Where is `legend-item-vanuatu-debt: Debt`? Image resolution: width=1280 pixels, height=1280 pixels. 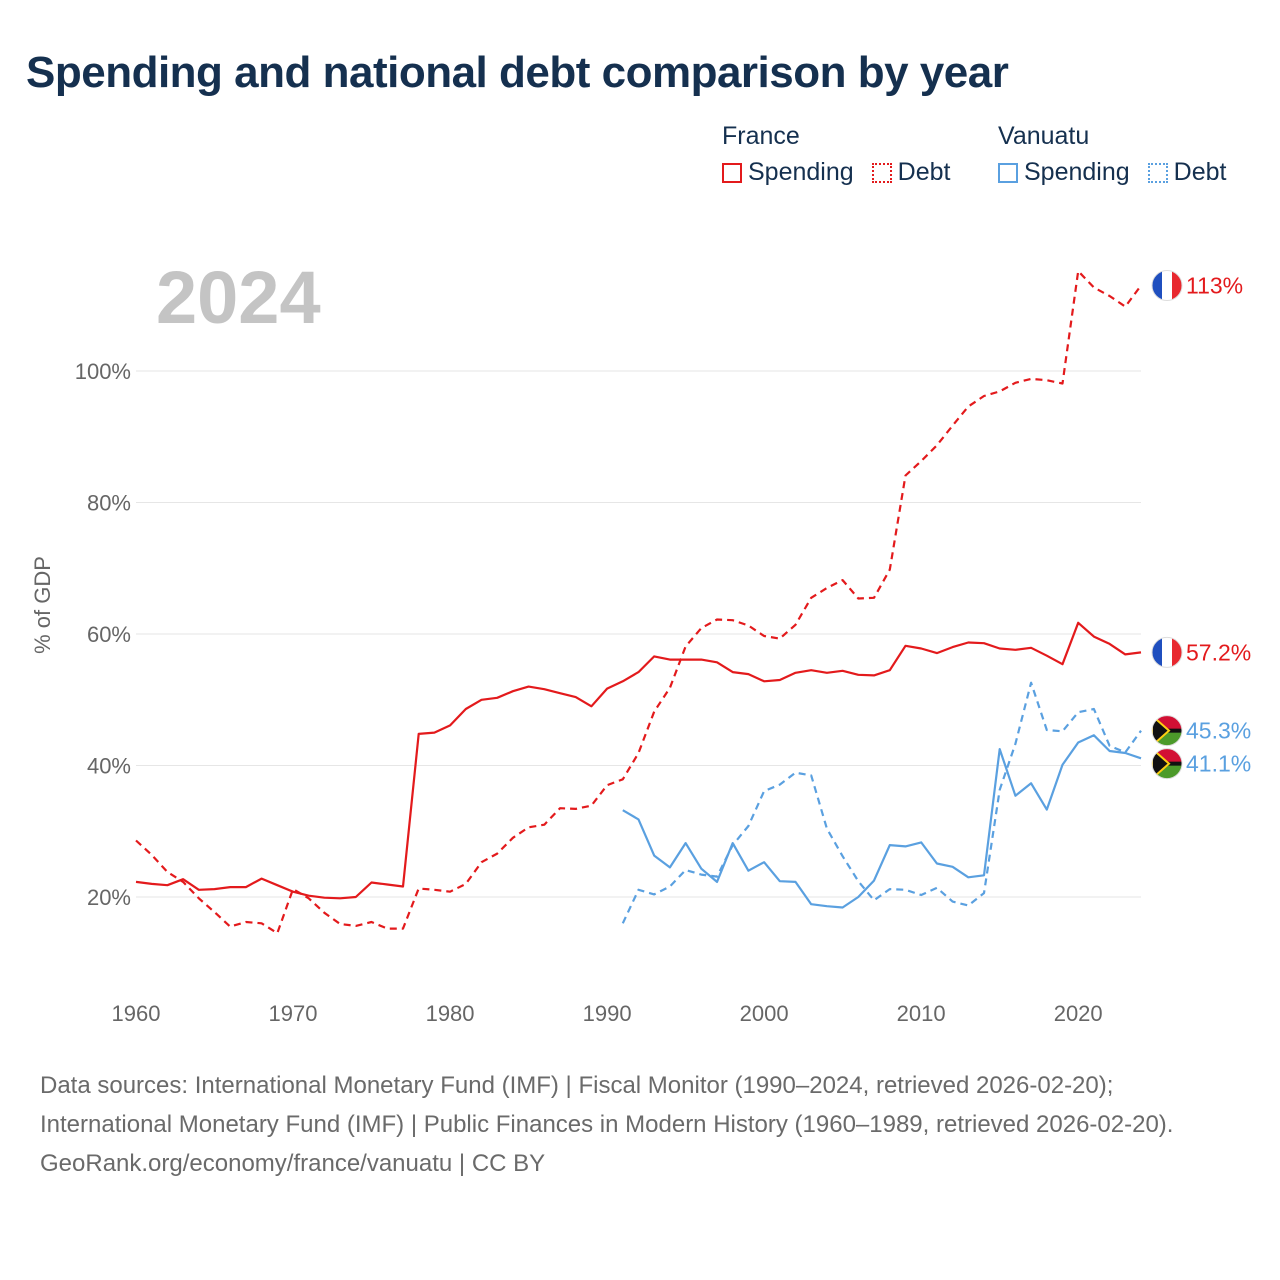 legend-item-vanuatu-debt: Debt is located at coordinates (1187, 172).